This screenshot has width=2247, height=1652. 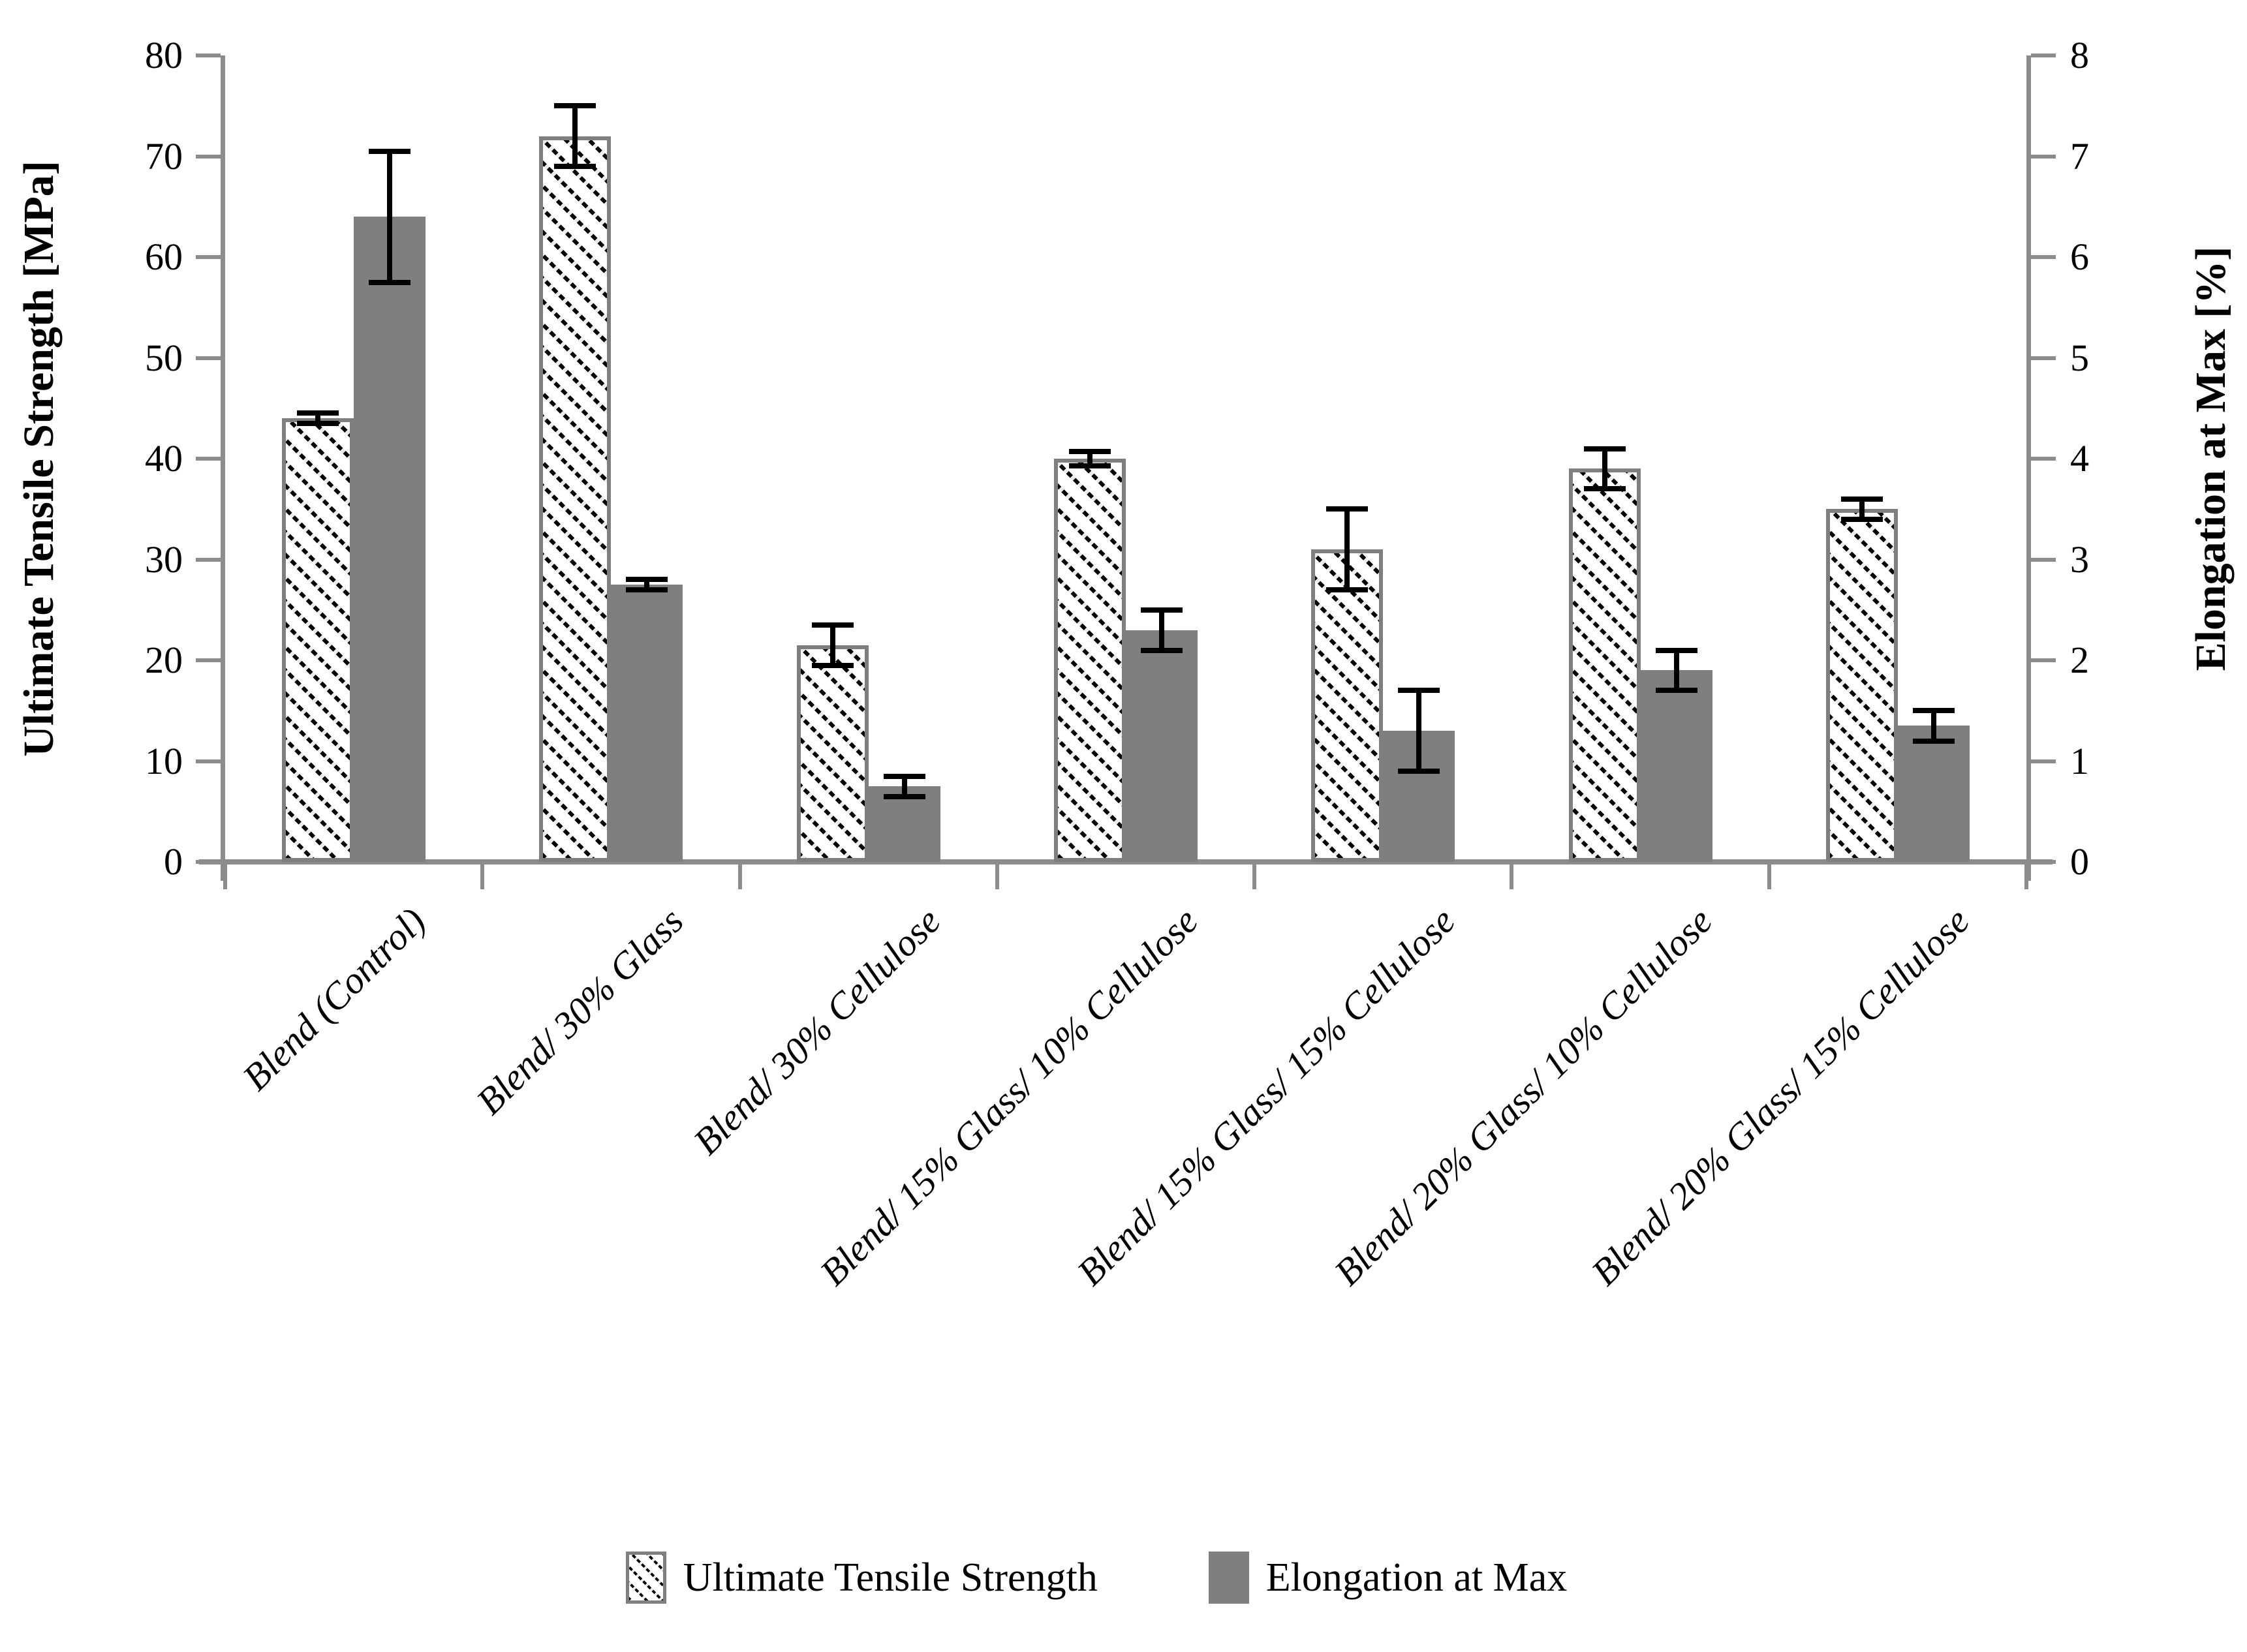 What do you see at coordinates (164, 660) in the screenshot?
I see `y-axis-left-tick-label: 20` at bounding box center [164, 660].